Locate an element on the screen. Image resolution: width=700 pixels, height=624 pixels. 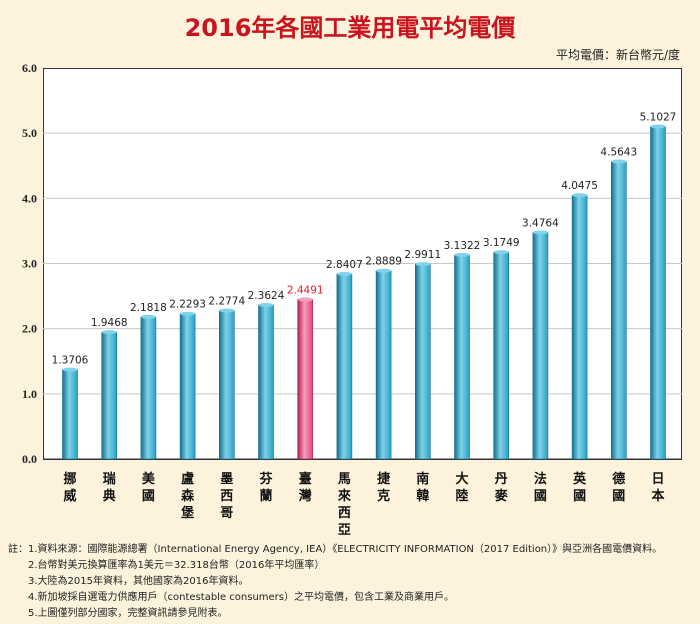
value-label: 2.2293 is located at coordinates (187, 305).